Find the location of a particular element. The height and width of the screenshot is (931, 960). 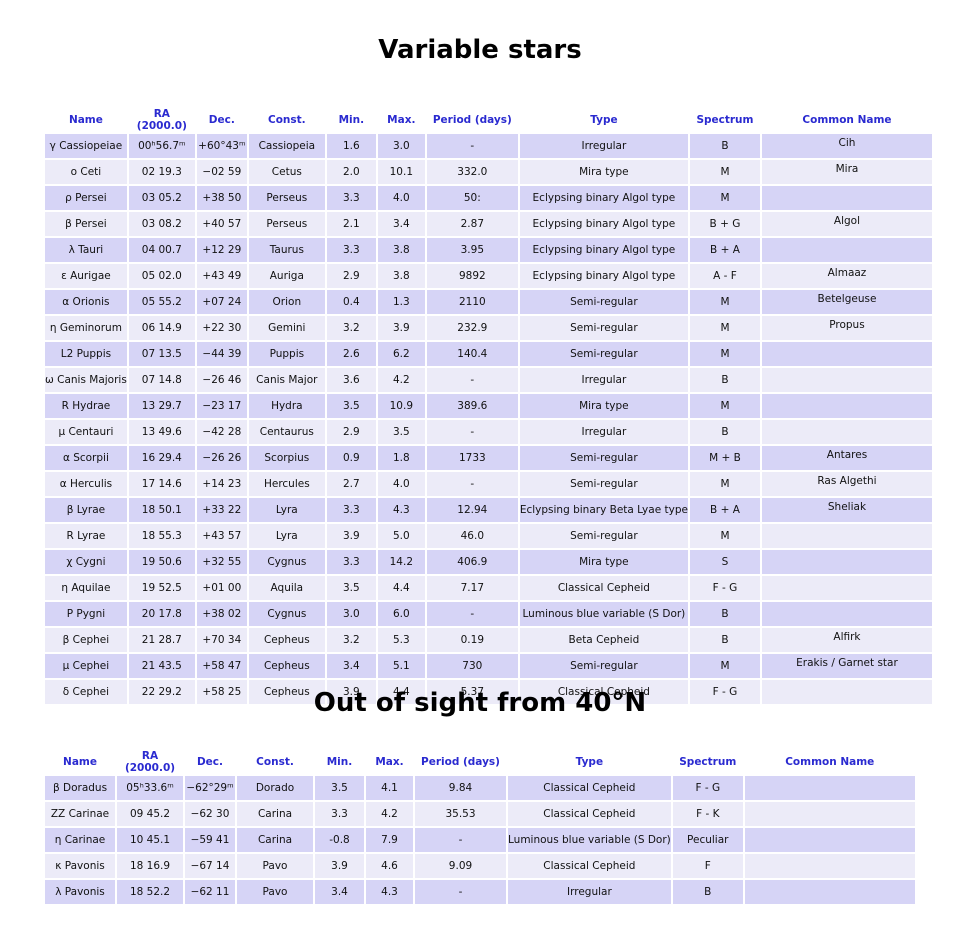

min-cell: 2.0 is located at coordinates (351, 172).